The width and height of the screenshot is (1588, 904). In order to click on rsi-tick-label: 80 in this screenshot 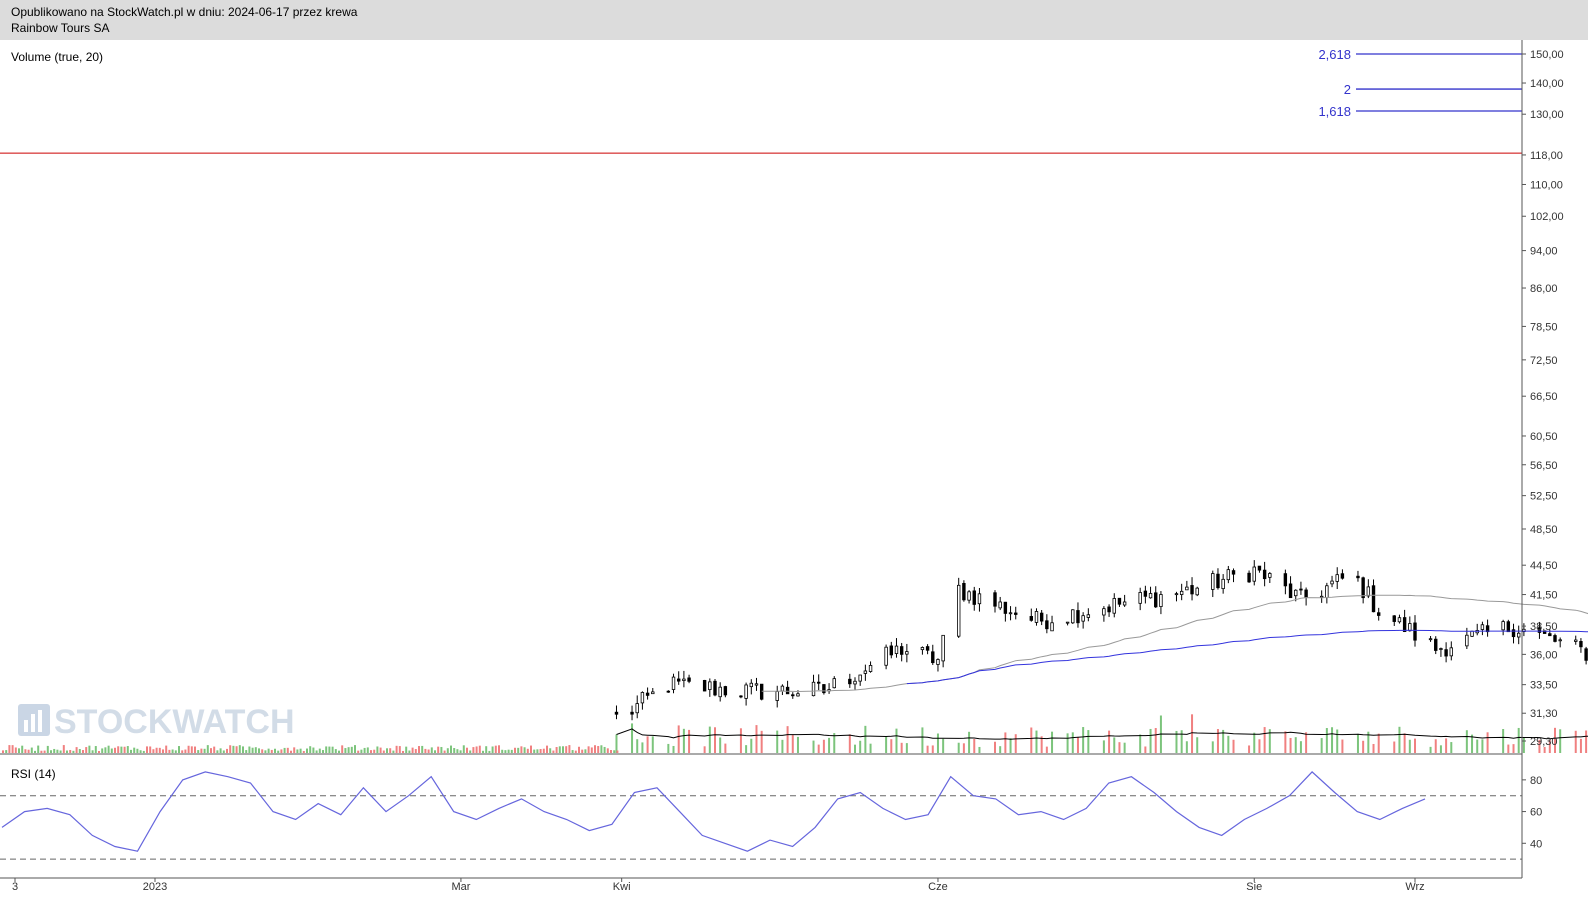, I will do `click(1536, 781)`.